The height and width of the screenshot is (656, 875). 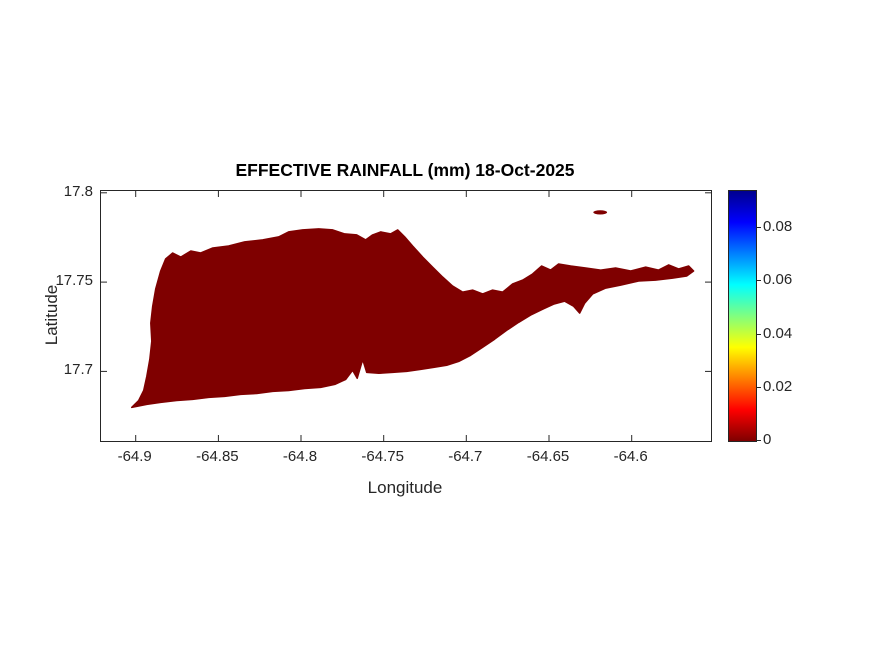 I want to click on chart-title: EFFECTIVE RAINFALL (mm) 18-Oct-2025, so click(x=405, y=170).